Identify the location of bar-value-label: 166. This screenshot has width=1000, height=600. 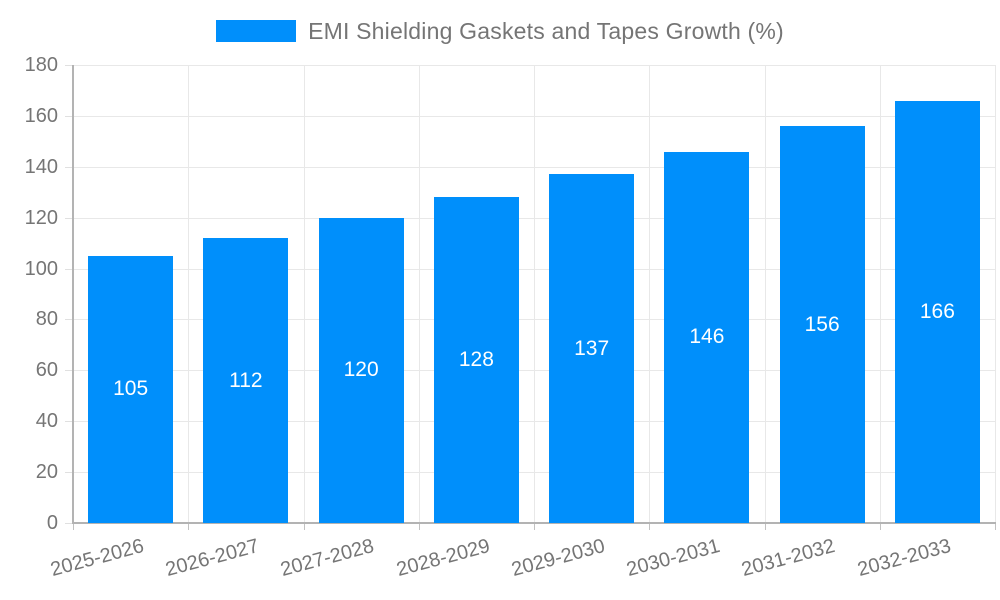
(937, 311).